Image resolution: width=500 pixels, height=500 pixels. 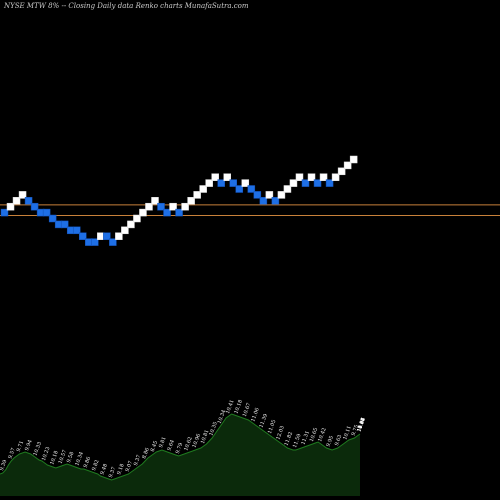 I want to click on volume-label: 10.87, so click(x=361, y=425).